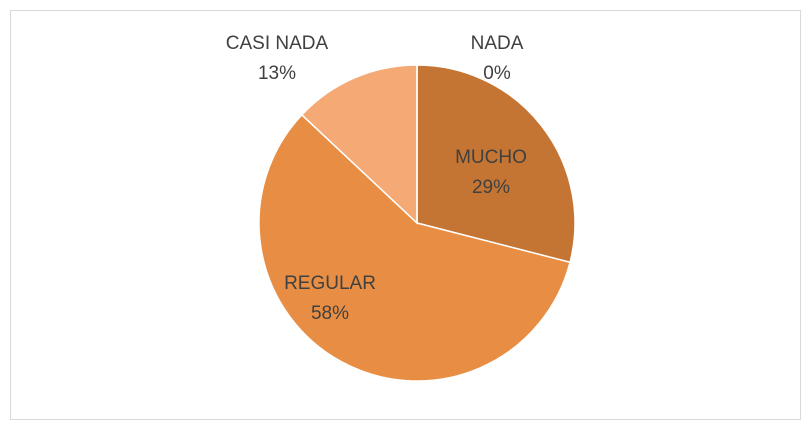 This screenshot has width=811, height=430. I want to click on slice-value-label: 13%, so click(277, 73).